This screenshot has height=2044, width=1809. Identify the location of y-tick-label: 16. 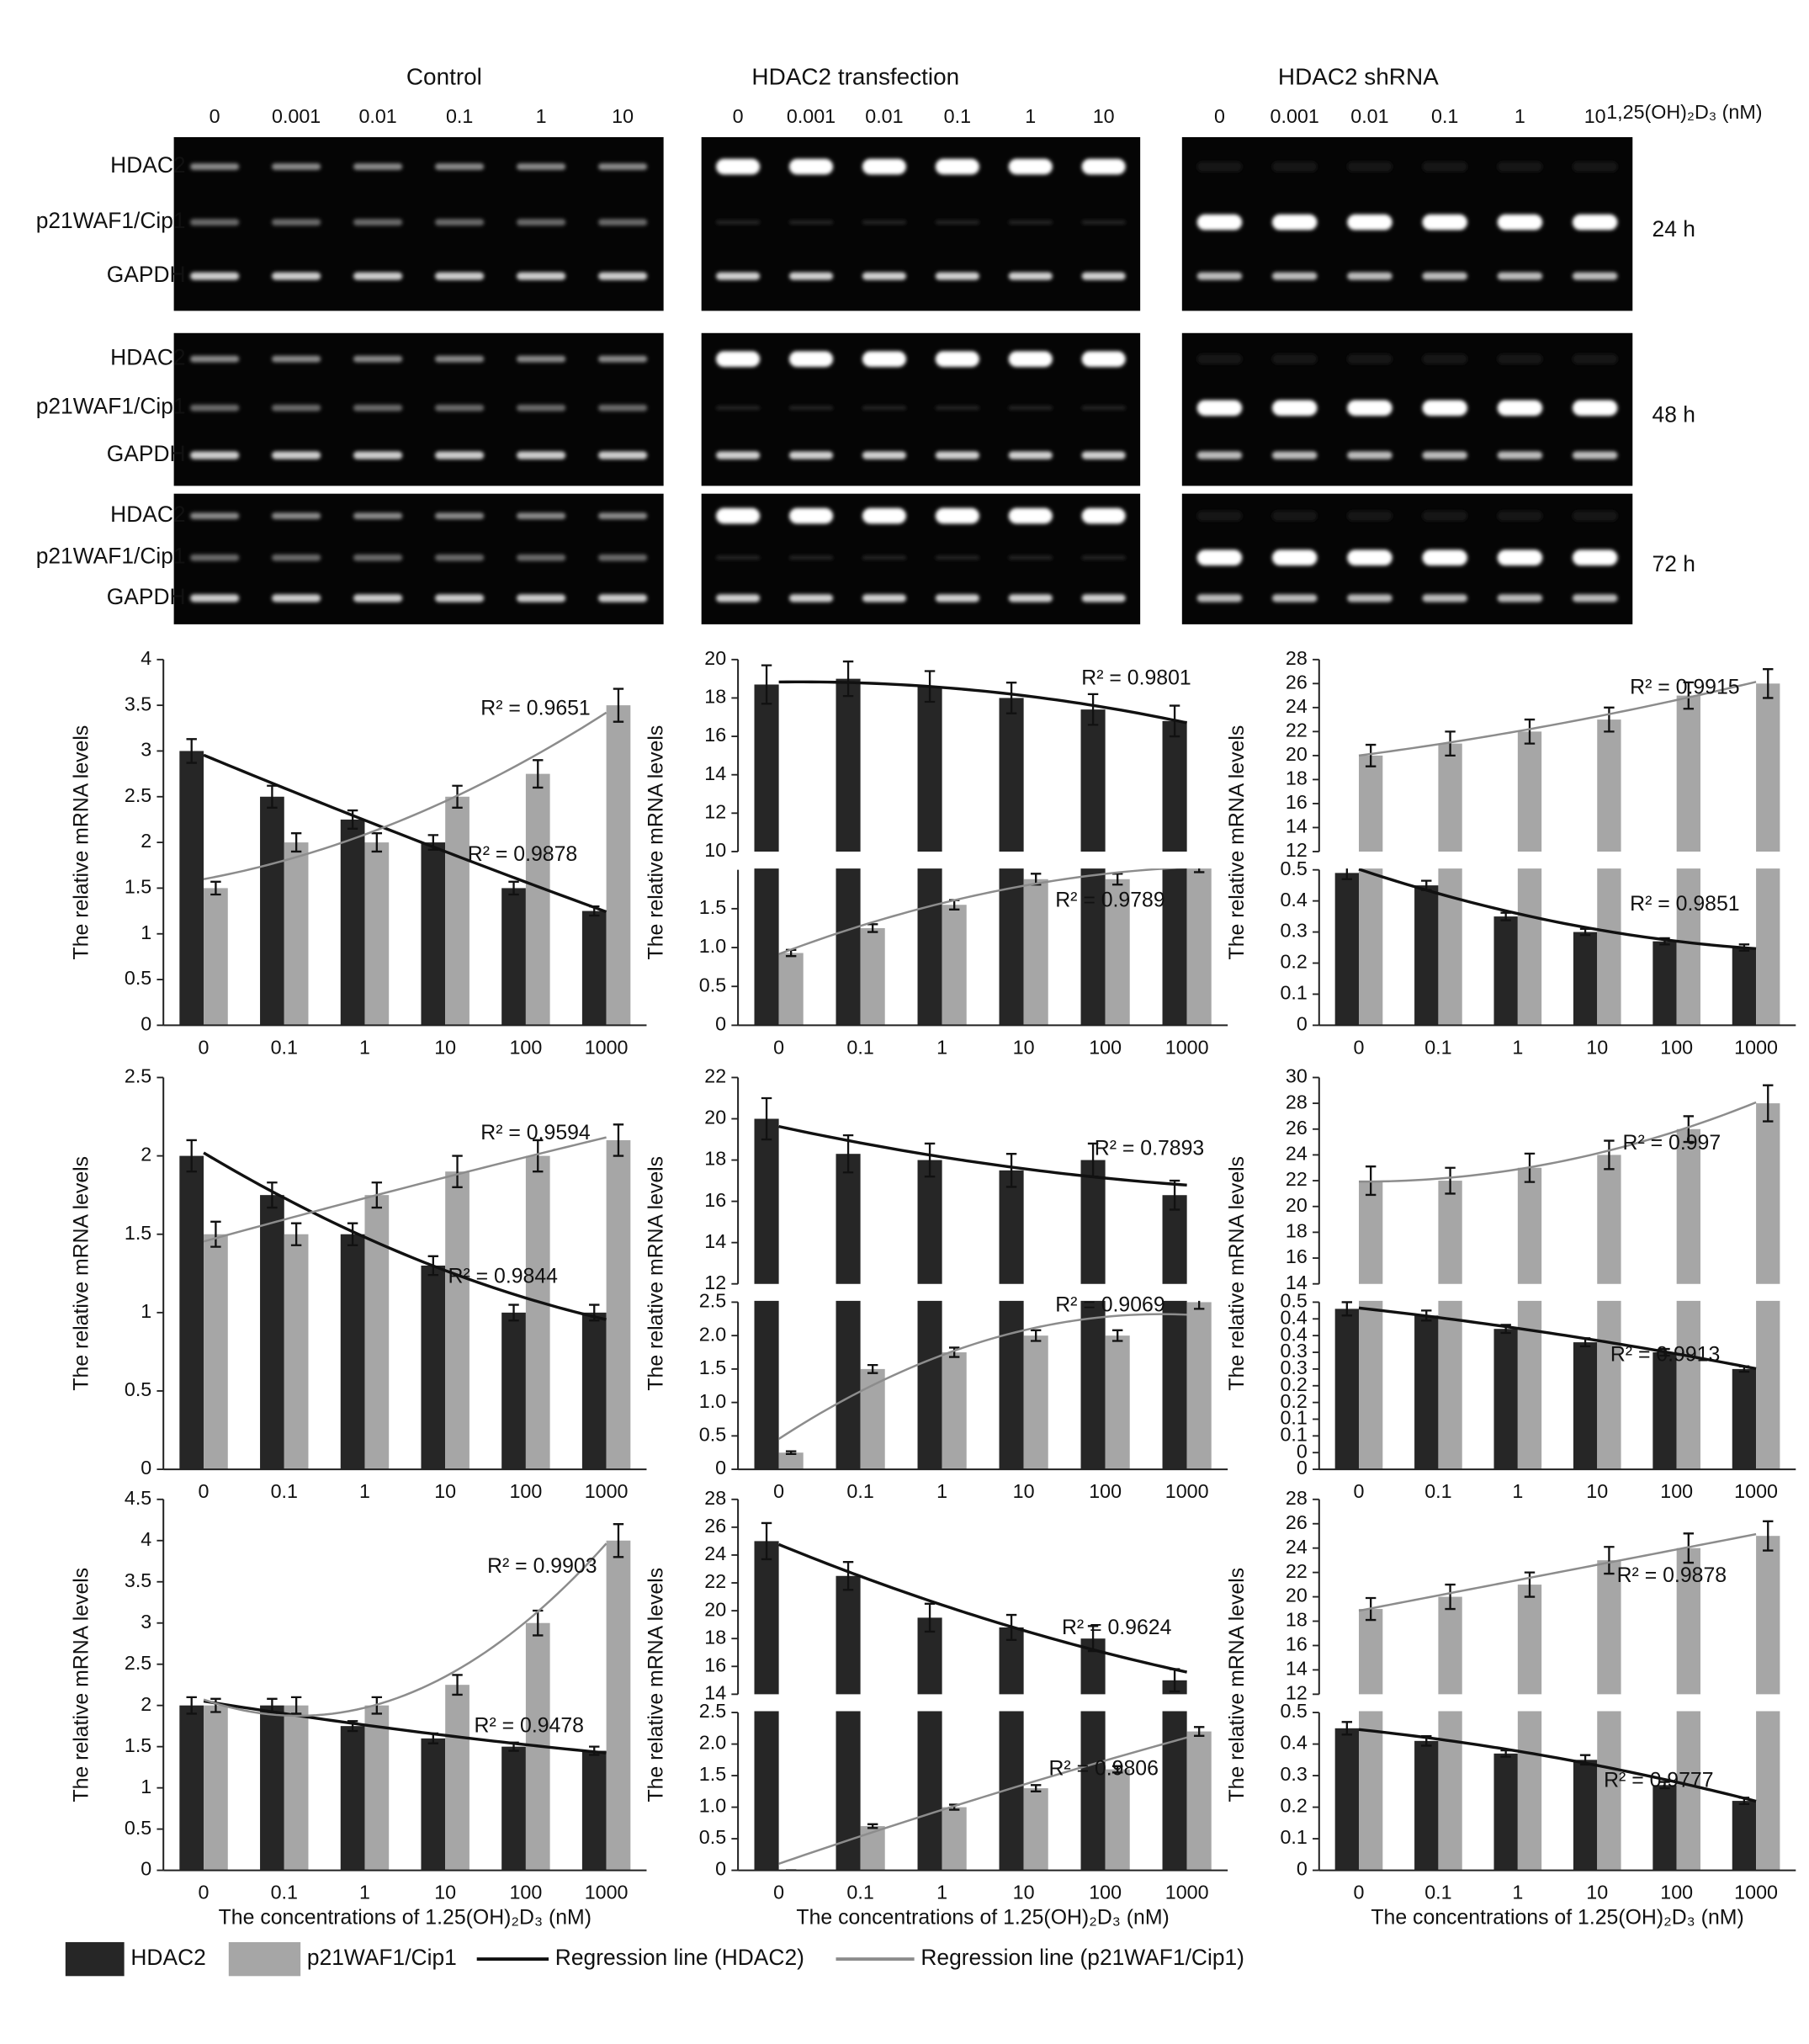
(715, 1664).